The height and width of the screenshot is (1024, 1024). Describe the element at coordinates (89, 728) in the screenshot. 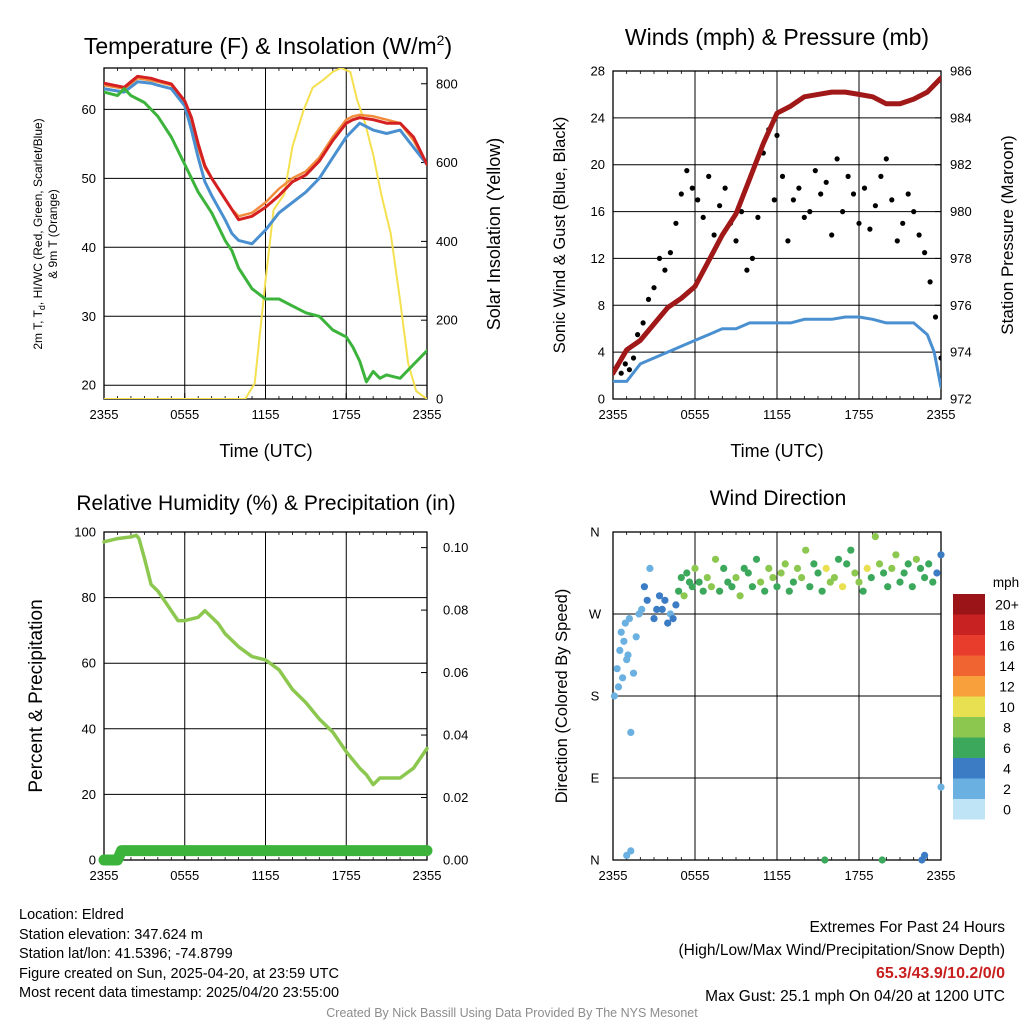

I see `y-left-tick-label: 40` at that location.